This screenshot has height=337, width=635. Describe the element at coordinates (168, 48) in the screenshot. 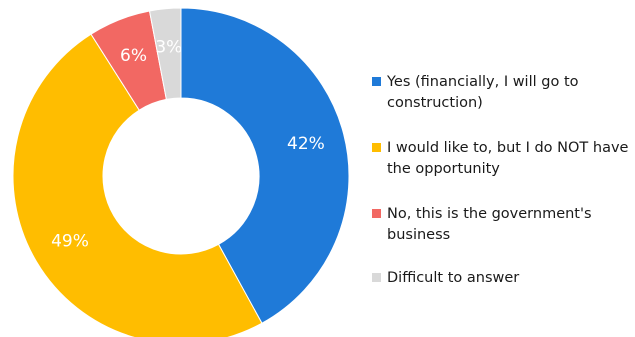

I see `slice-label-difficult: 3%` at that location.